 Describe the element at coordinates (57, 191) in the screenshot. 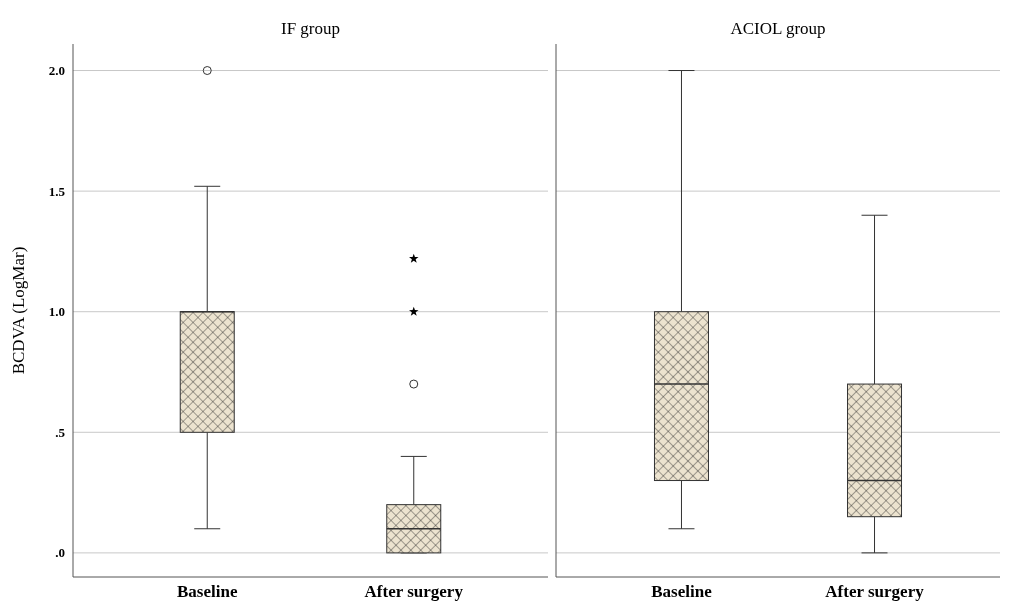

I see `y-tick-label: 1.5` at that location.